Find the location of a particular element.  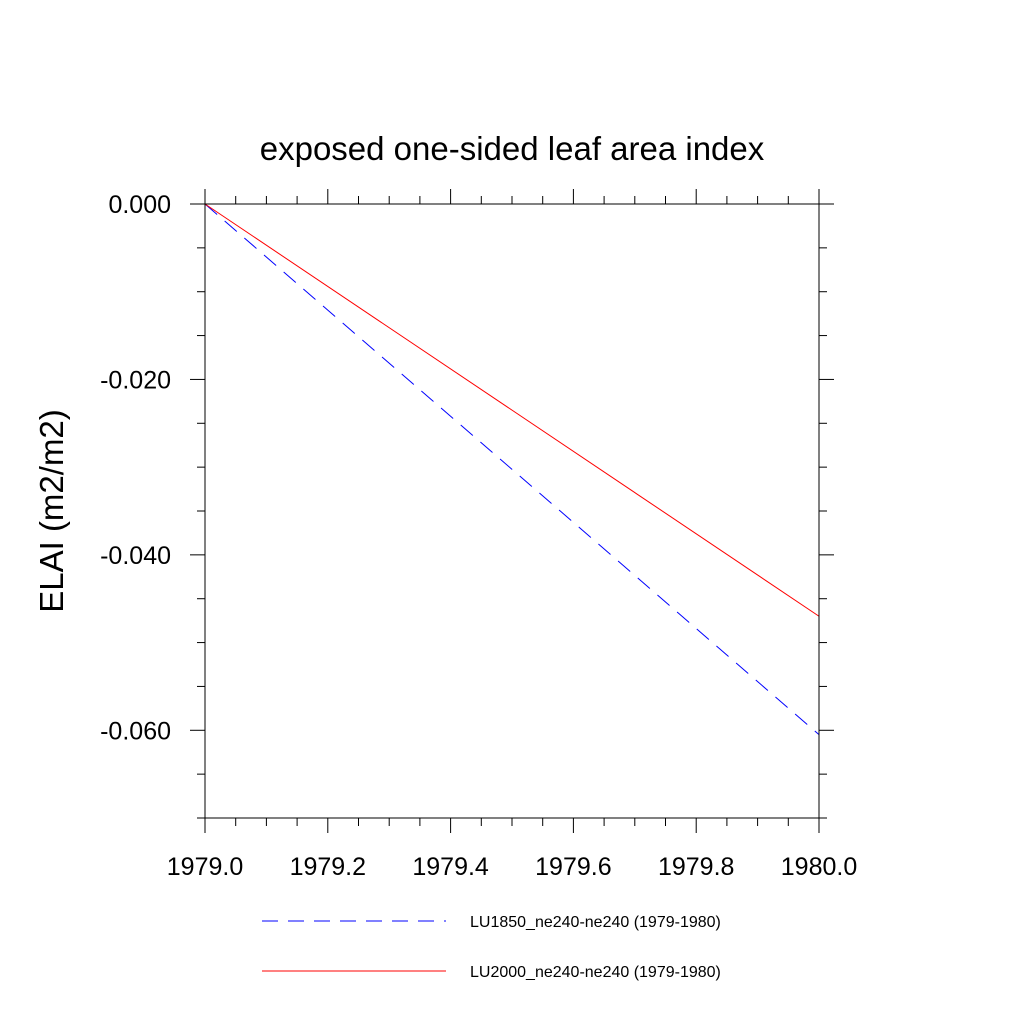

y-tick-label: -0.060 is located at coordinates (135, 731).